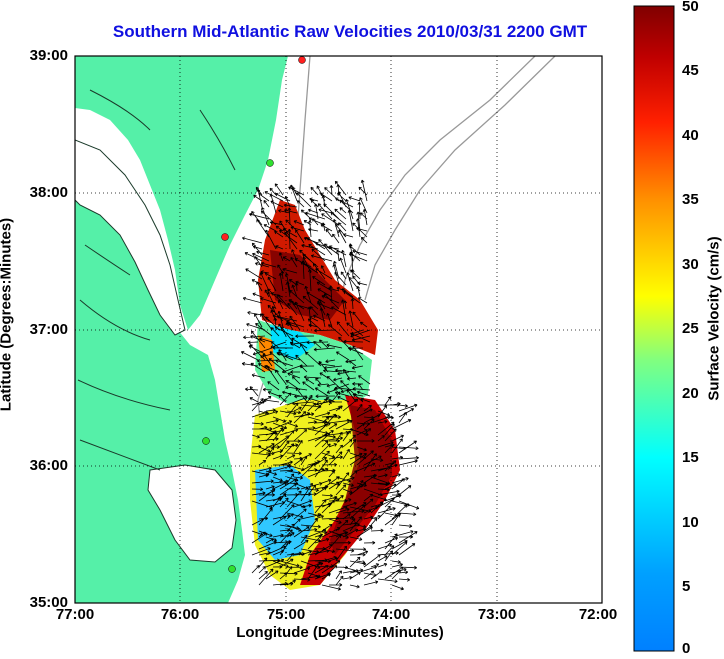 This screenshot has height=659, width=724. What do you see at coordinates (690, 199) in the screenshot?
I see `colorbar-tick-label: 35` at bounding box center [690, 199].